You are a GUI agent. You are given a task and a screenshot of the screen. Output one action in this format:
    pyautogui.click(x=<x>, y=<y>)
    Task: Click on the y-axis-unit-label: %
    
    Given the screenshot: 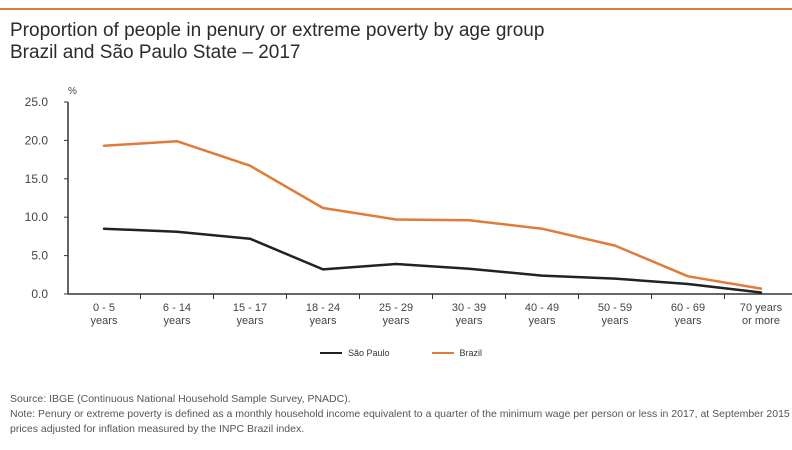 What is the action you would take?
    pyautogui.click(x=72, y=91)
    